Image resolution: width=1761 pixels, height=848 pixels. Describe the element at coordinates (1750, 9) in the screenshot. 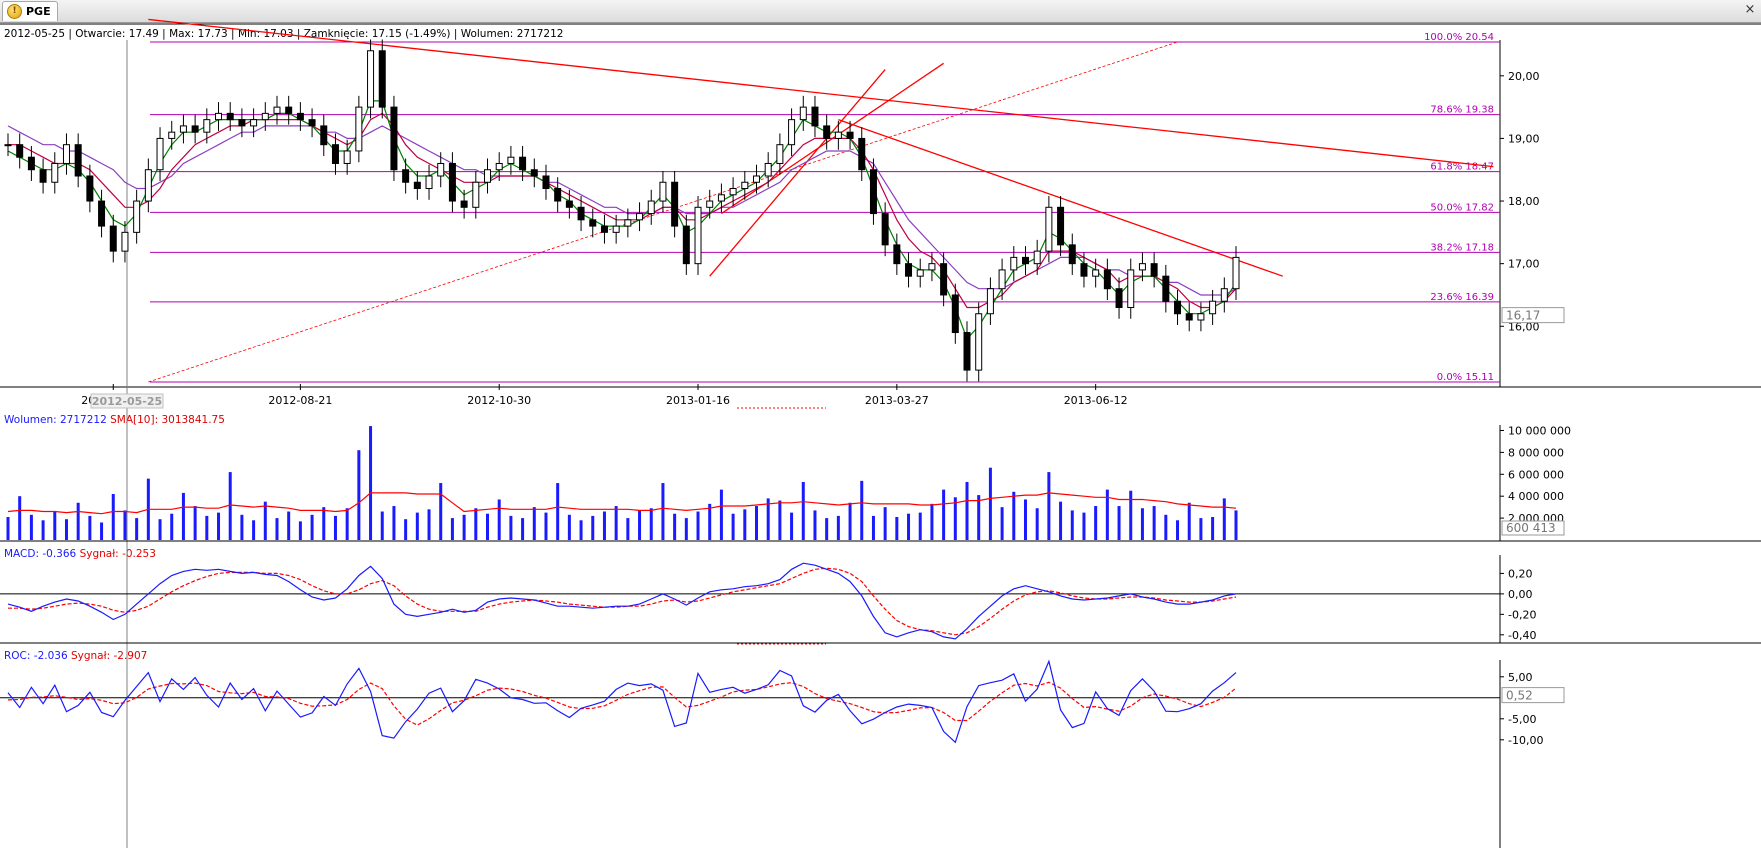

I see `close-button: ×` at that location.